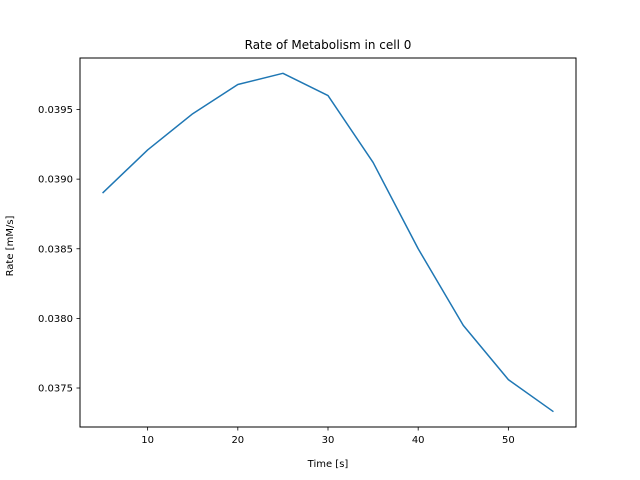 This screenshot has width=640, height=480. Describe the element at coordinates (10, 245) in the screenshot. I see `y-axis-label: Rate [mM/s]` at that location.